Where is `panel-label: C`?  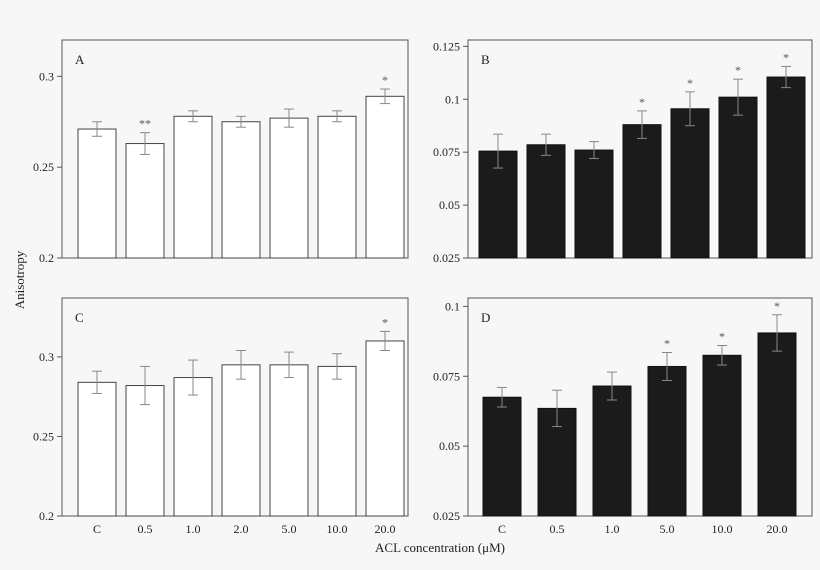 panel-label: C is located at coordinates (79, 317).